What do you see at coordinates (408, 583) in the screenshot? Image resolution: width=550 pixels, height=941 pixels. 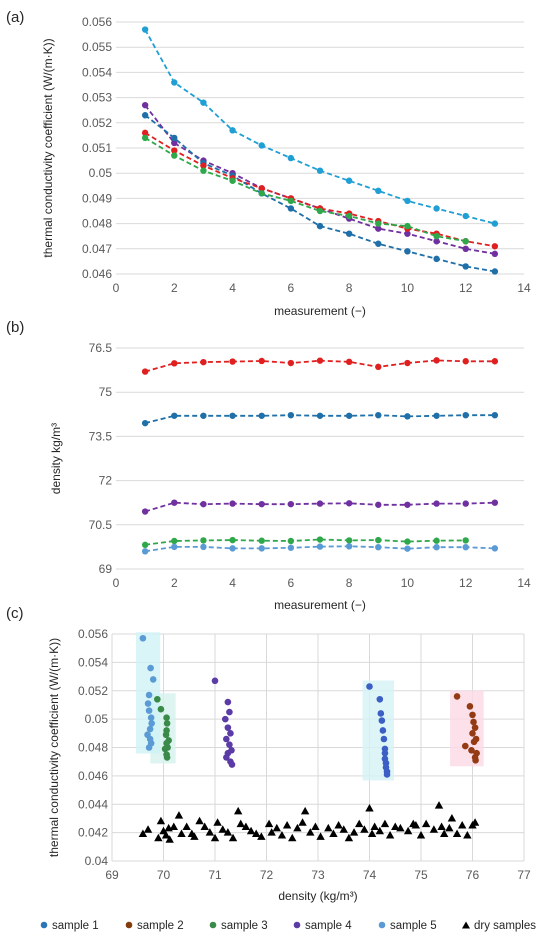 I see `x-tick-label: 10` at bounding box center [408, 583].